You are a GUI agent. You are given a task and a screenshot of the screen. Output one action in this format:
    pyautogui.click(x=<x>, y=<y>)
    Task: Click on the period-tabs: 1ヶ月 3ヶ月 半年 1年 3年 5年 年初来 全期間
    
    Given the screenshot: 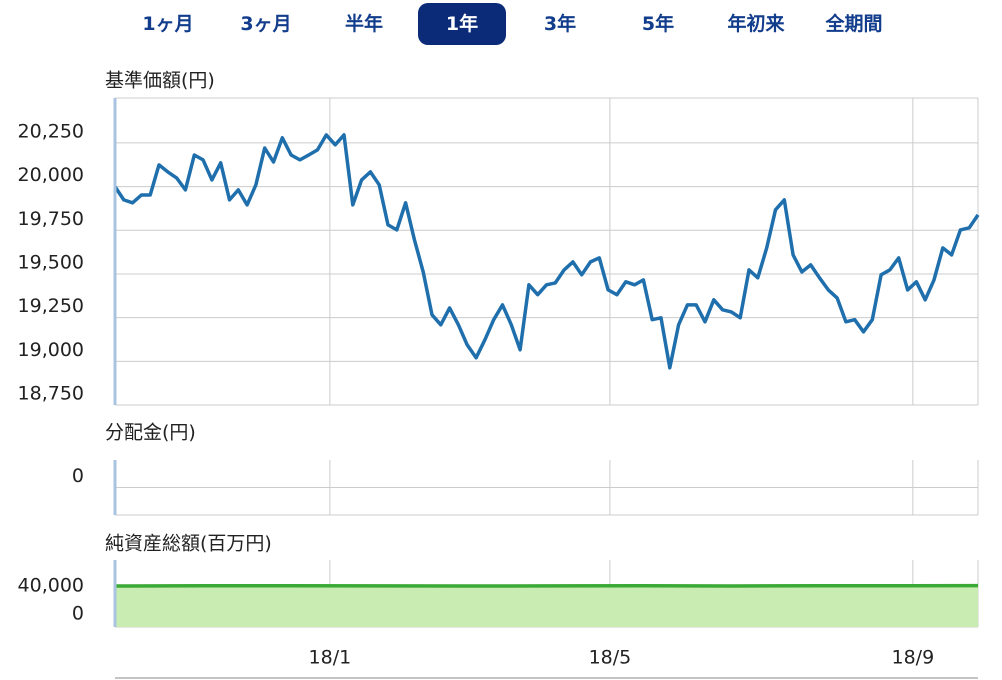 What is the action you would take?
    pyautogui.click(x=501, y=25)
    